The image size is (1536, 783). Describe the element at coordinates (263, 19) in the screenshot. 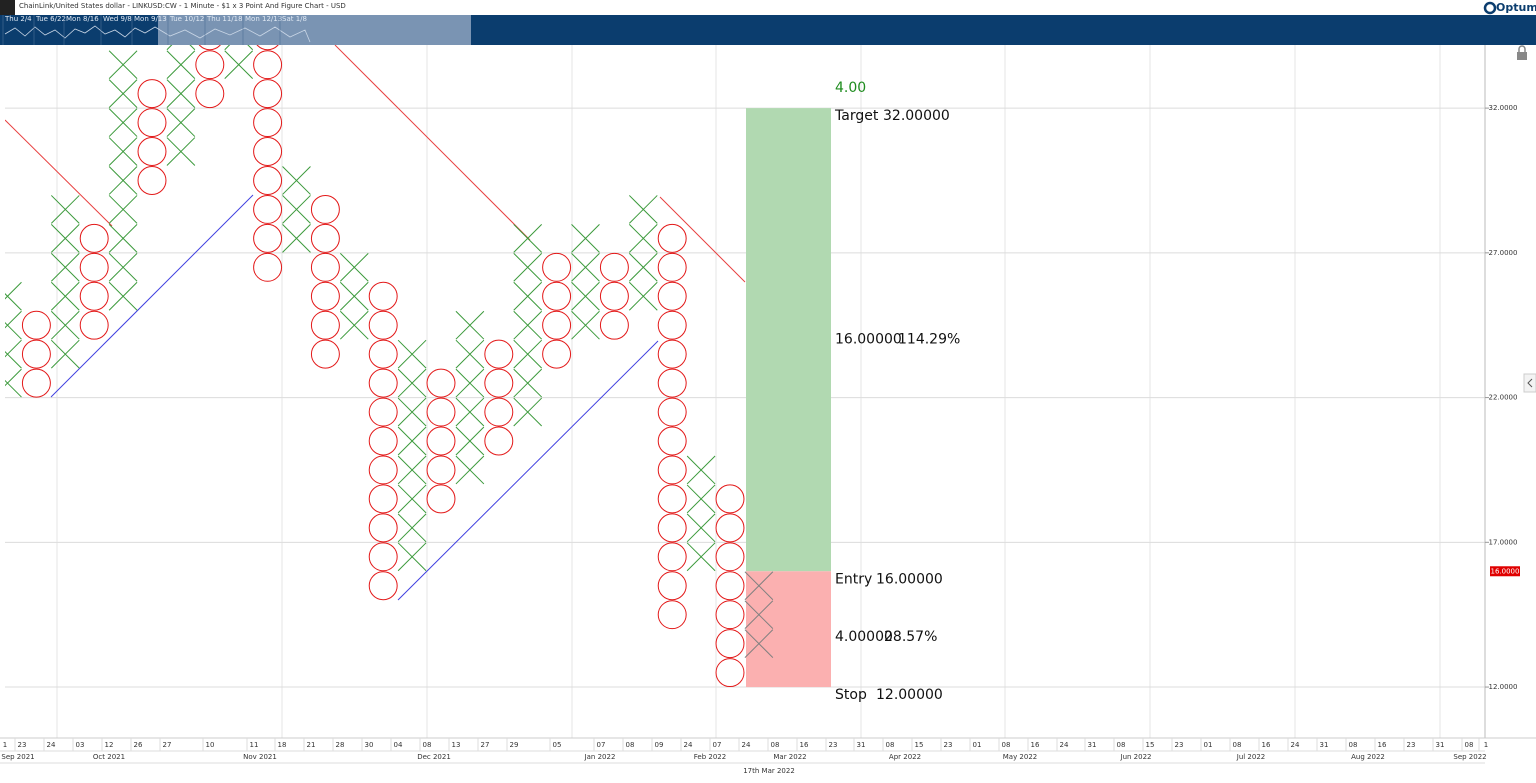

I see `navigator-label: Mon 12/13` at that location.